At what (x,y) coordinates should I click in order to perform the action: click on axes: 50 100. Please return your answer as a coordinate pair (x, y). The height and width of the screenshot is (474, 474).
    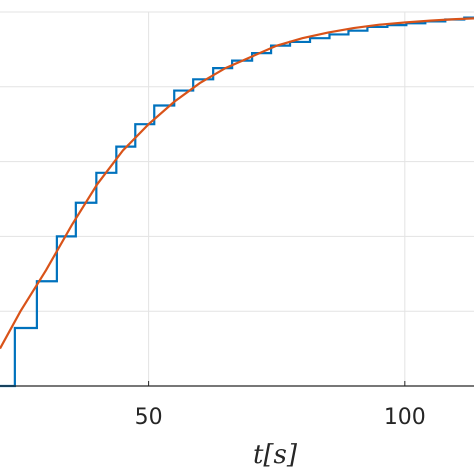
    Looking at the image, I should click on (237, 405).